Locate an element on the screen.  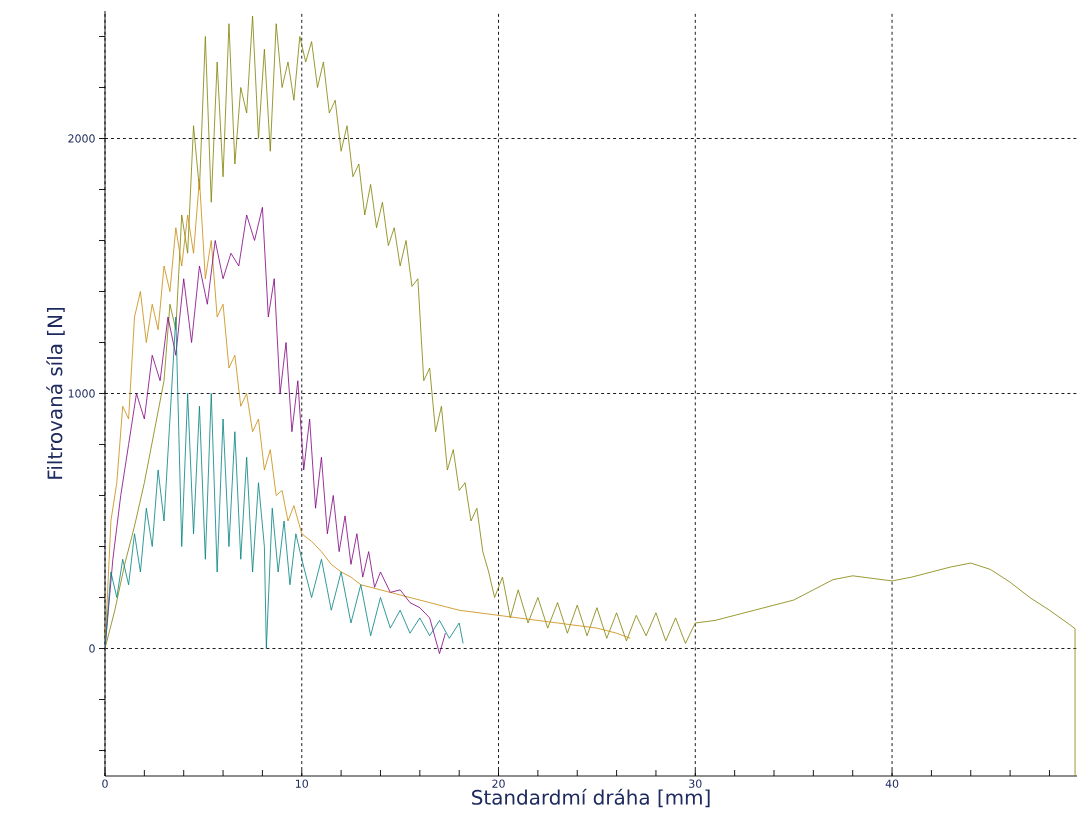
y-axis-title: Filtrovaná síla [N] is located at coordinates (55, 393).